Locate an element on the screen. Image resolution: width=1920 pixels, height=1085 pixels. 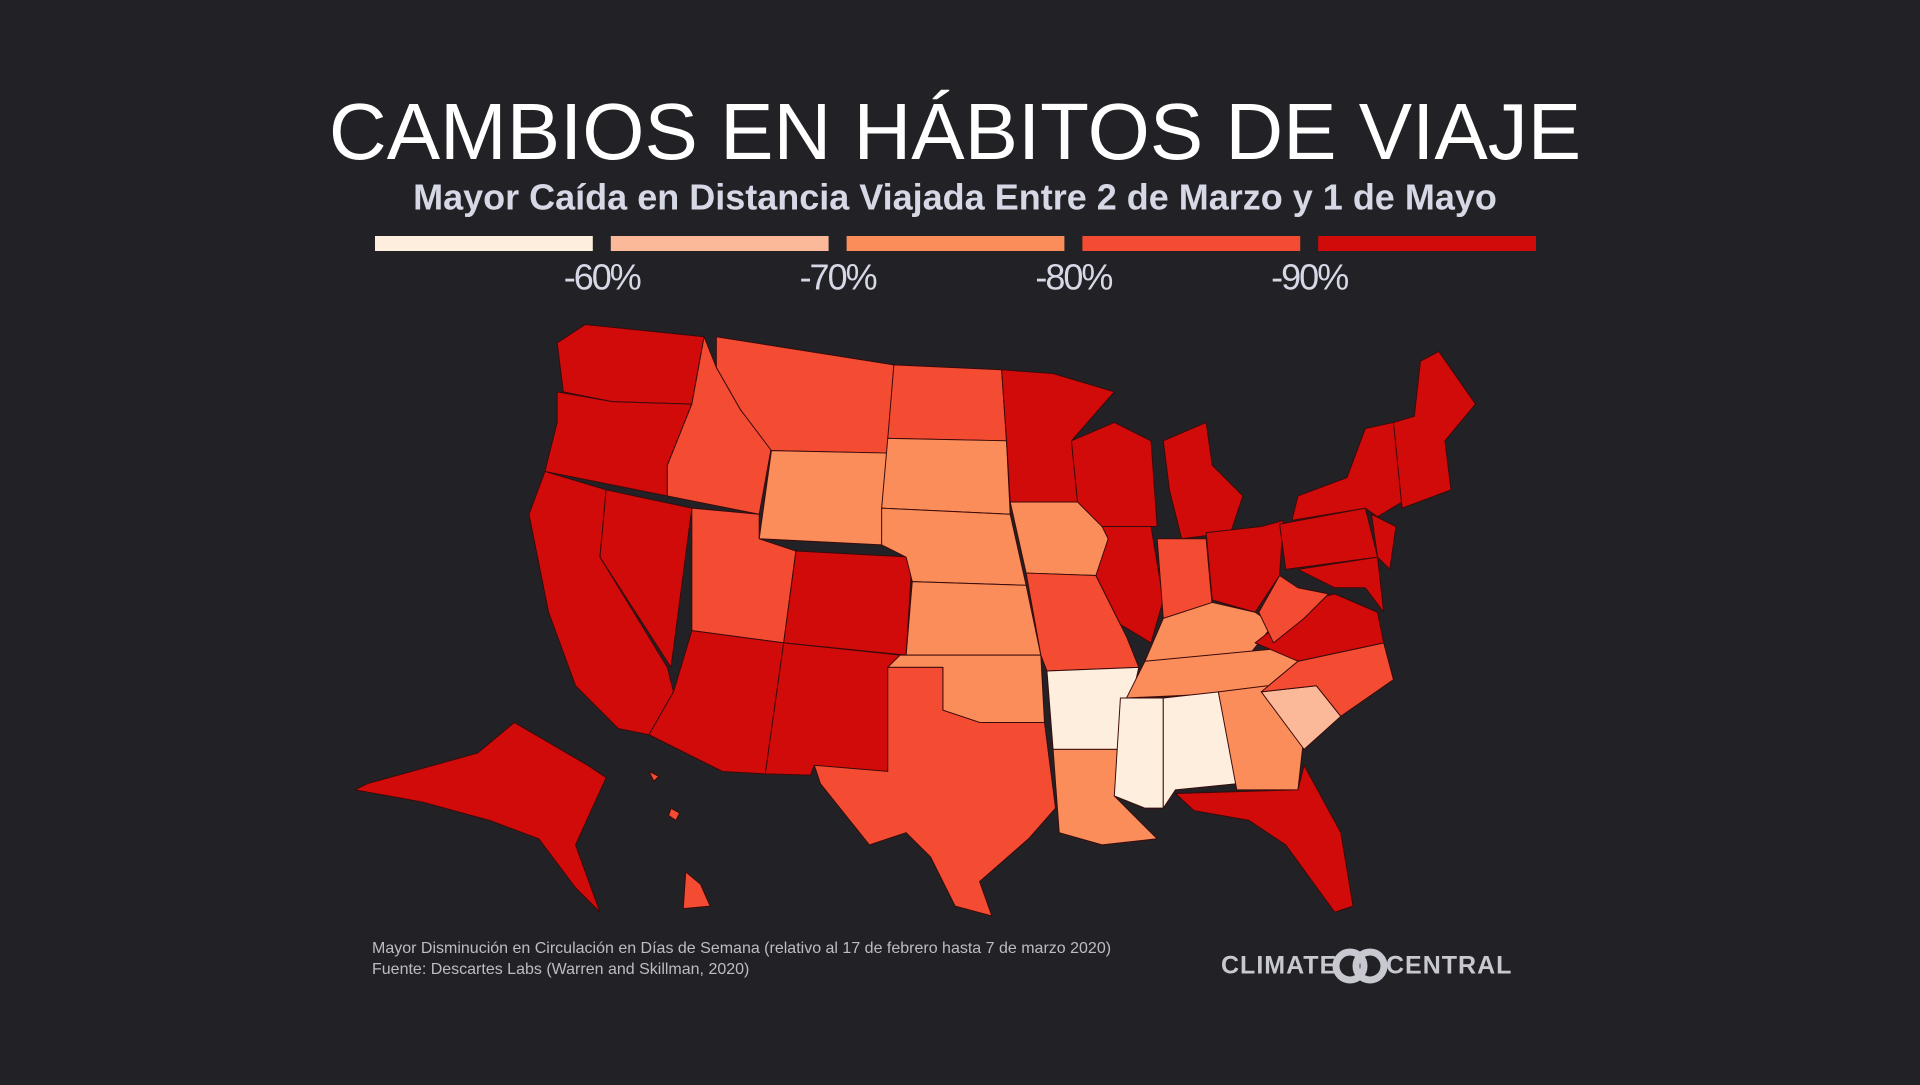
legend-tick-label: -80% is located at coordinates (1073, 277).